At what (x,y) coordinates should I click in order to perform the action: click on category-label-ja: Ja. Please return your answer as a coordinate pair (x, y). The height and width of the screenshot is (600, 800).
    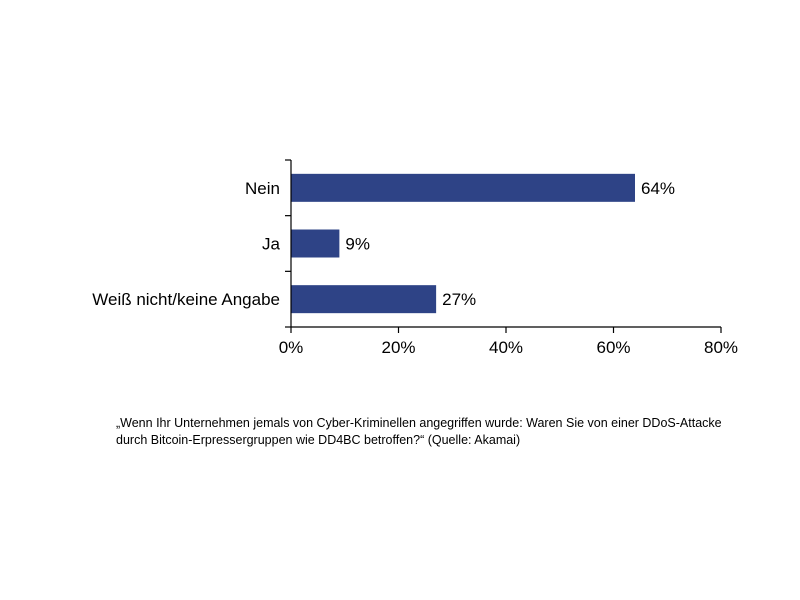
    Looking at the image, I should click on (271, 244).